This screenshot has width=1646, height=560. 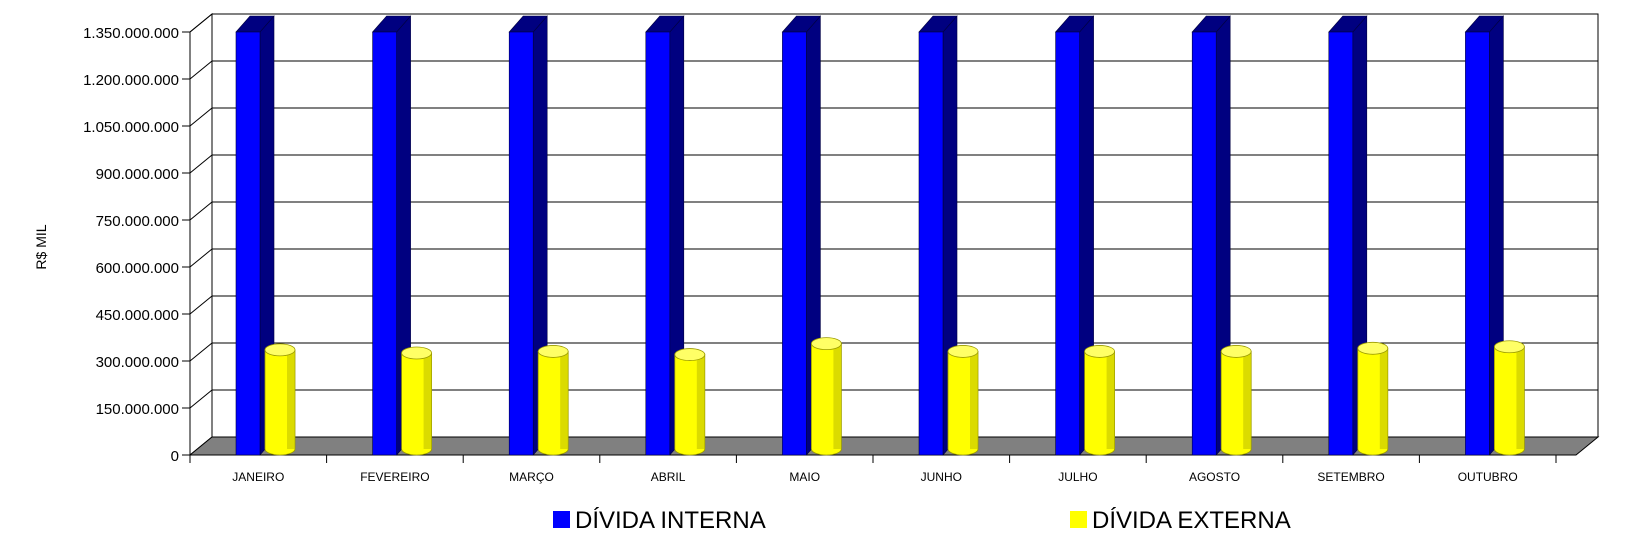 What do you see at coordinates (1350, 477) in the screenshot?
I see `x-tick-label: SETEMBRO` at bounding box center [1350, 477].